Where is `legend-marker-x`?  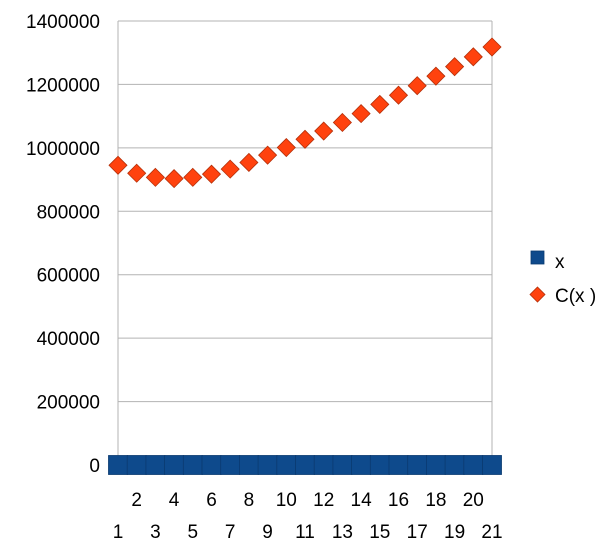 legend-marker-x is located at coordinates (537, 257).